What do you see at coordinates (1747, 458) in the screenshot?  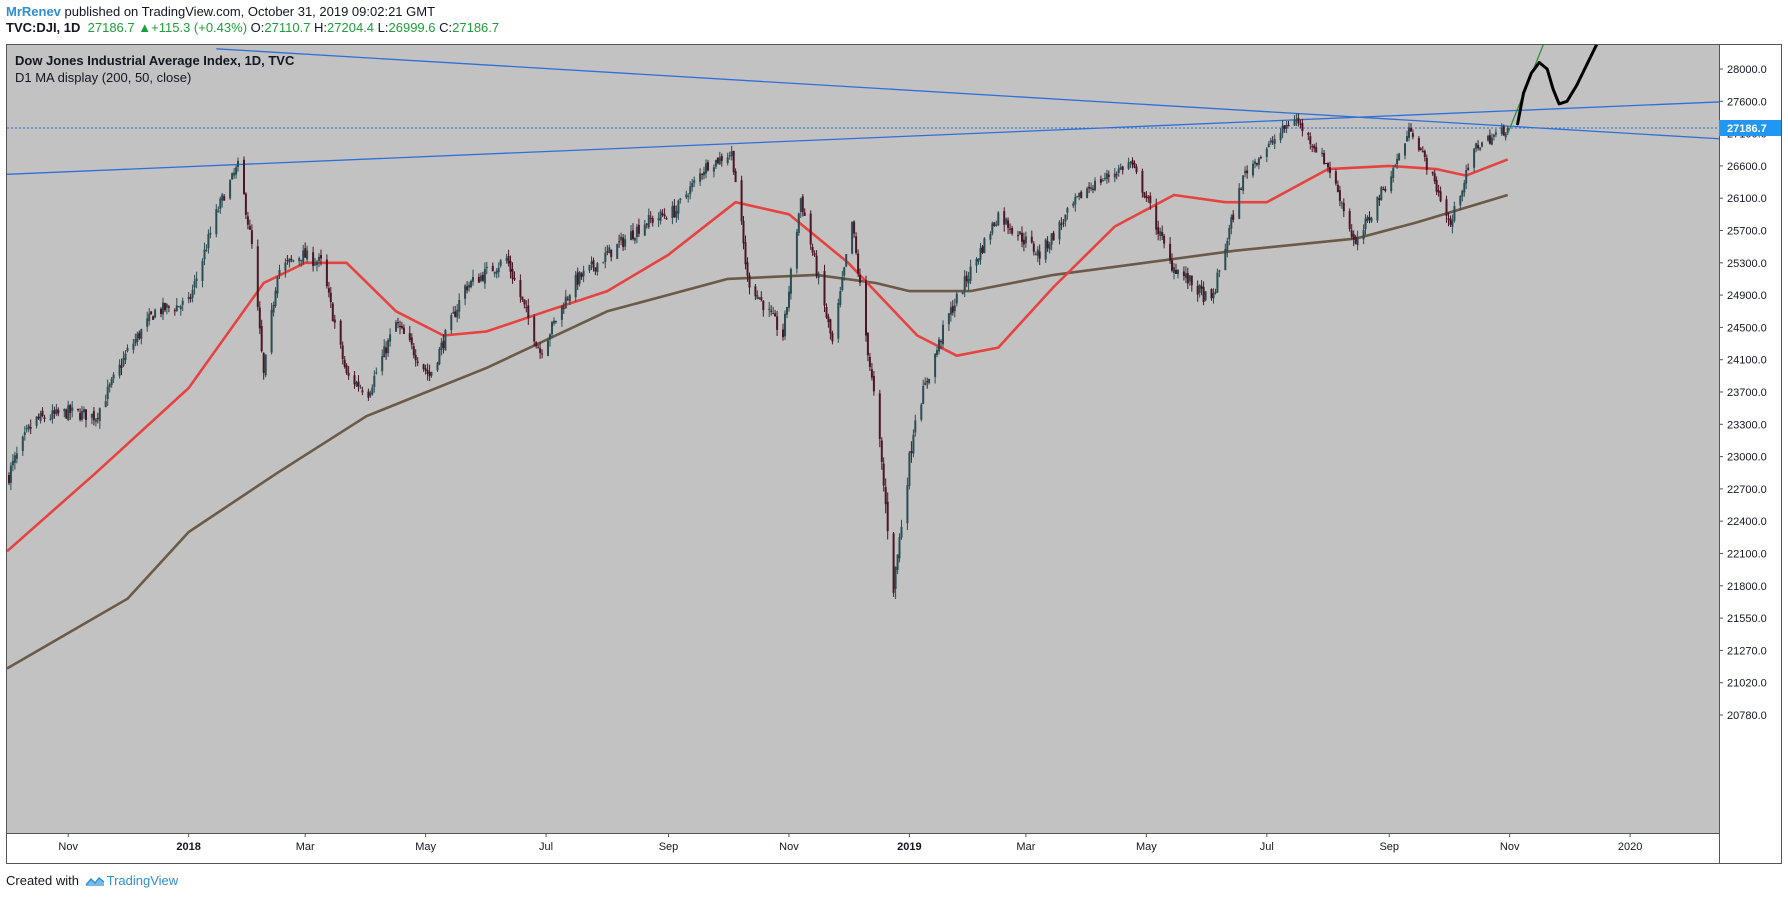 I see `price-tick-label: 23000.0` at bounding box center [1747, 458].